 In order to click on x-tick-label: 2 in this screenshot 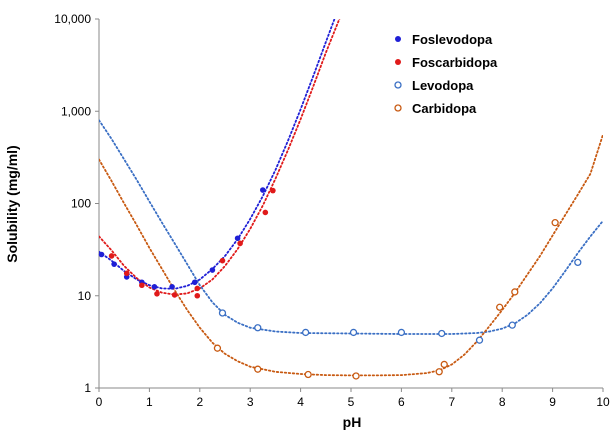, I will do `click(199, 402)`.